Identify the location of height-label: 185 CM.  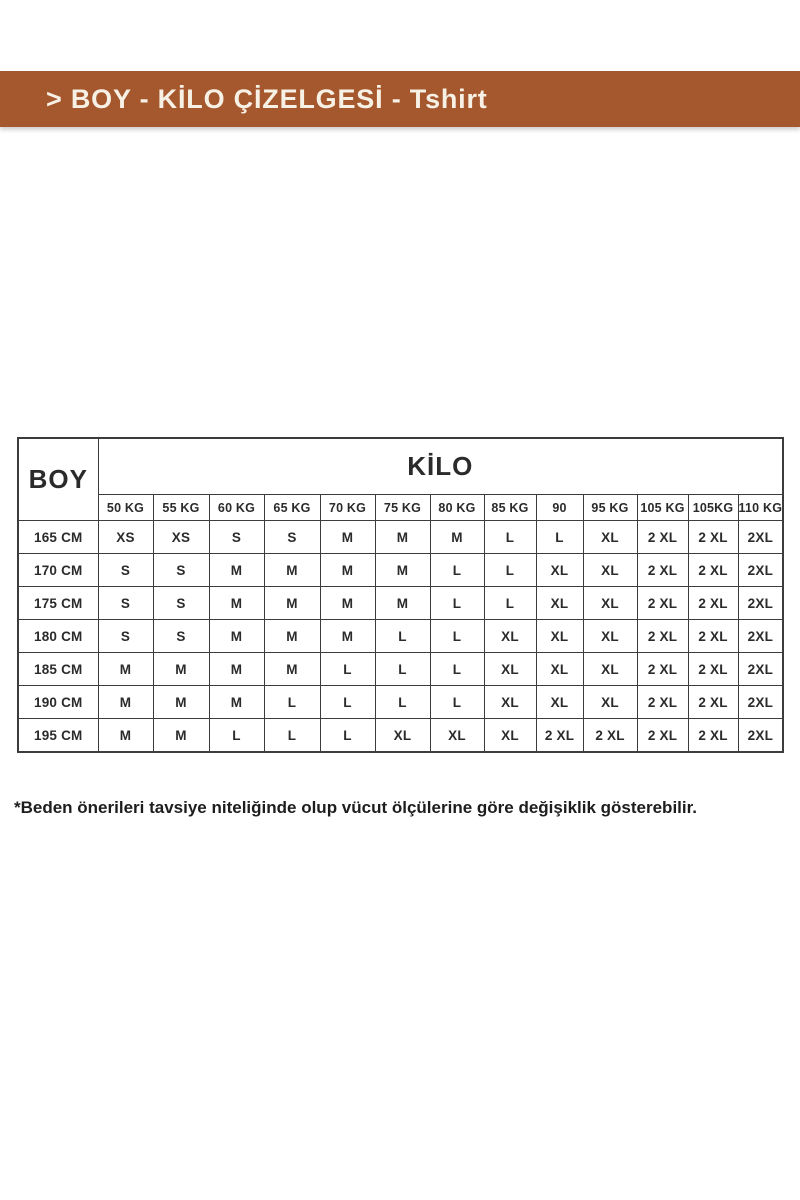
(58, 669).